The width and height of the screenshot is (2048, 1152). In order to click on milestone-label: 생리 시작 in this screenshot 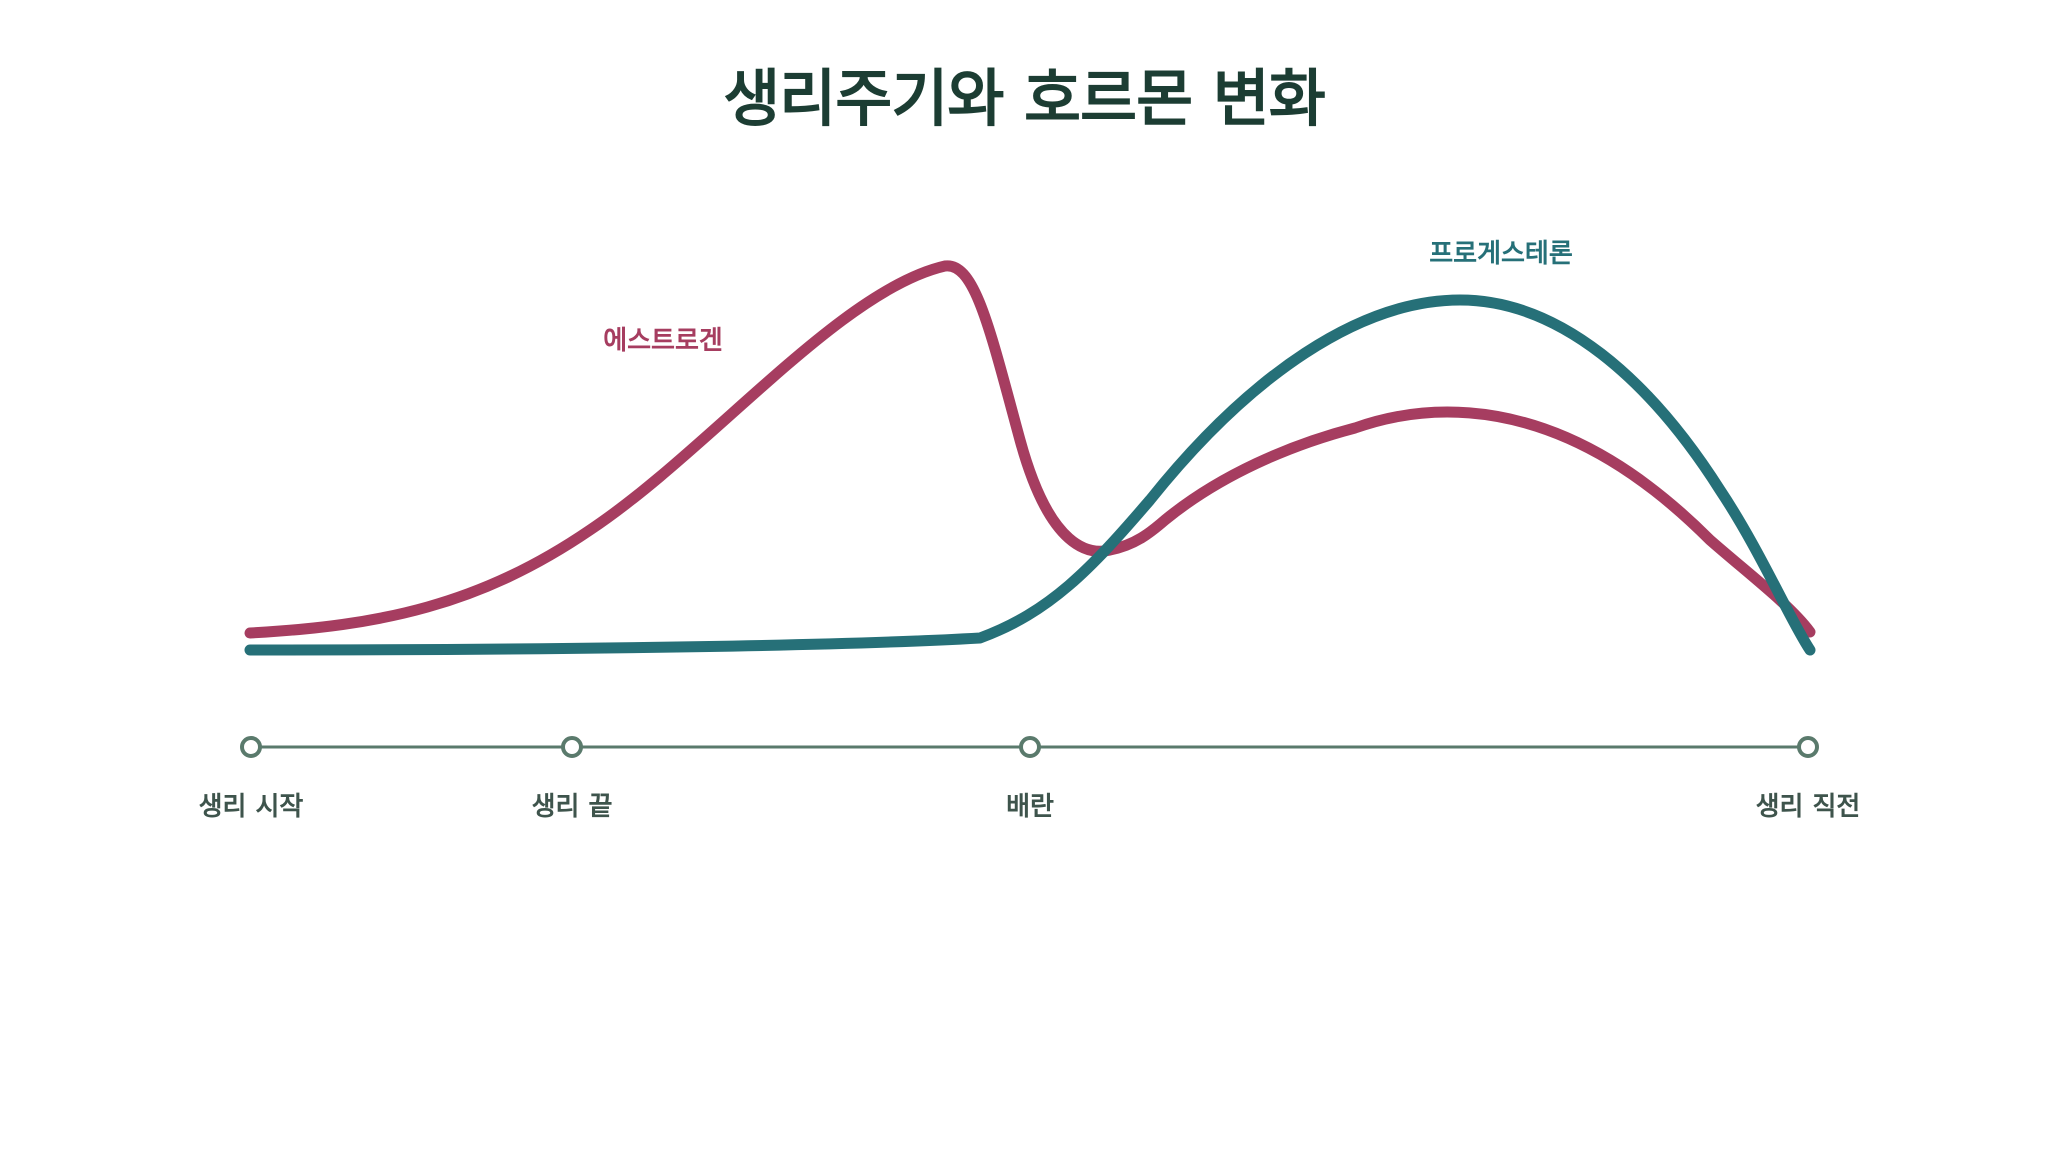, I will do `click(251, 807)`.